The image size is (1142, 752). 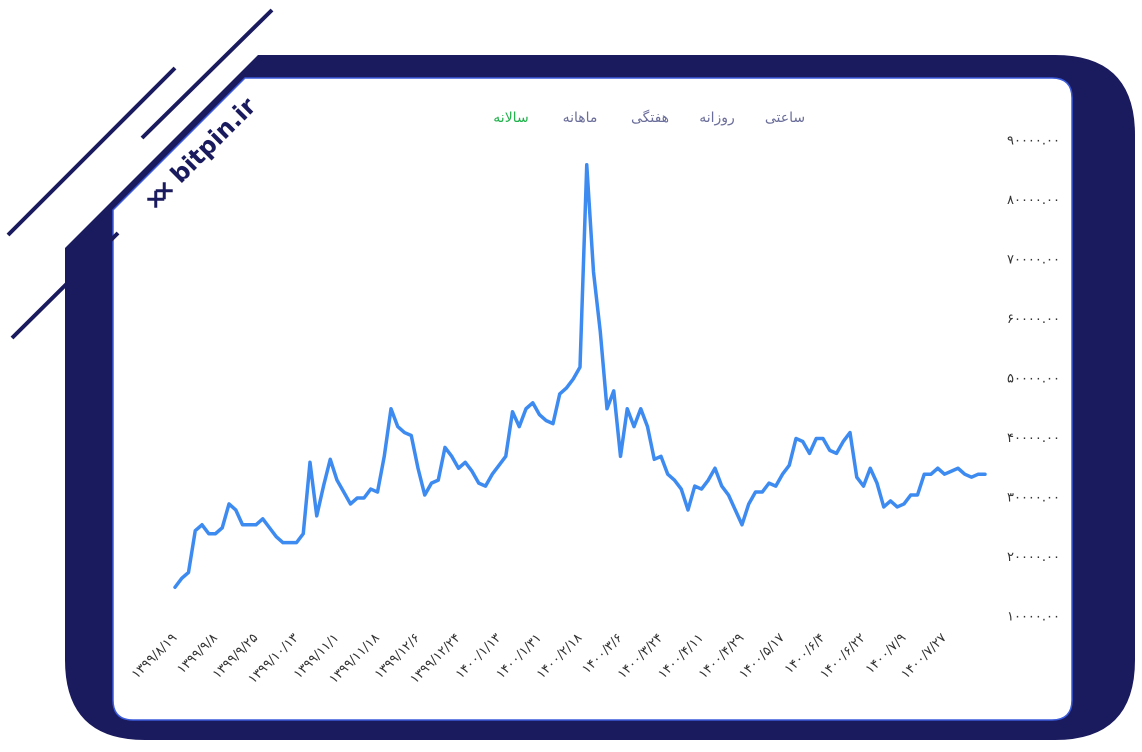 I want to click on y-tick-label: ۸۰۰۰۰.۰۰, so click(x=1033, y=200).